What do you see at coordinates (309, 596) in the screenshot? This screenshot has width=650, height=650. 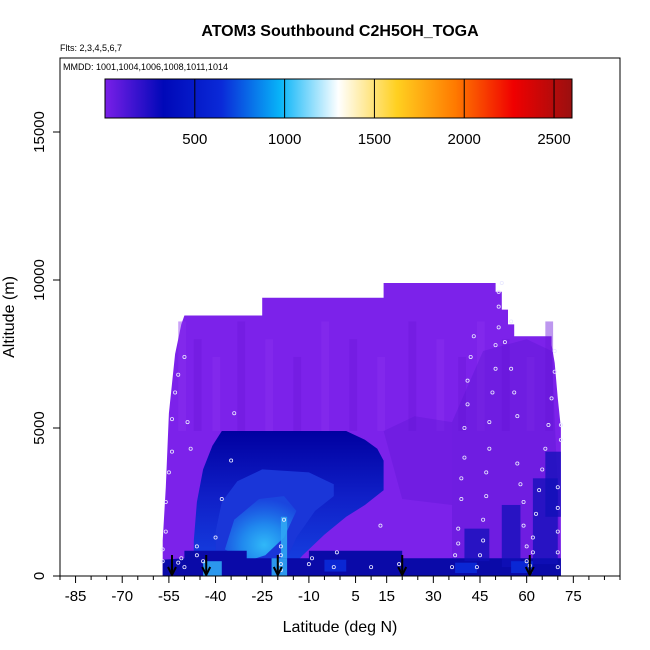 I see `x-tick-label: -10` at bounding box center [309, 596].